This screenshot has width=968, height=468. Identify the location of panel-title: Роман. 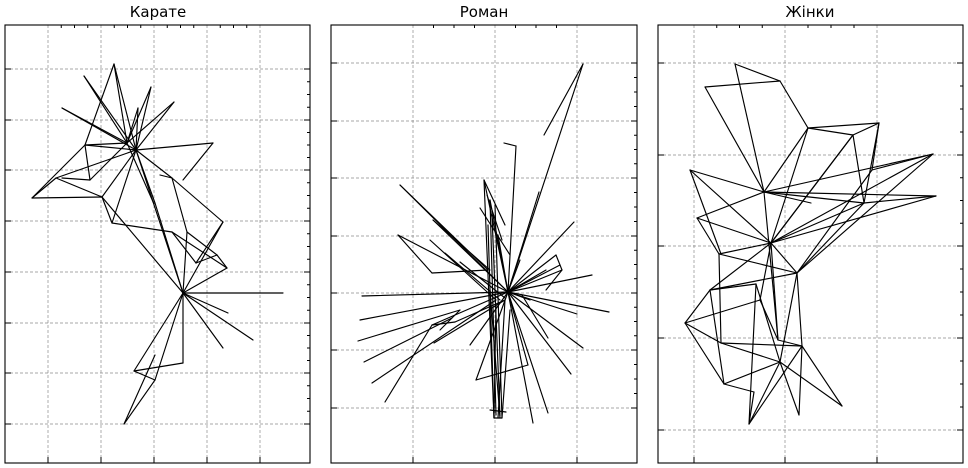
(484, 12).